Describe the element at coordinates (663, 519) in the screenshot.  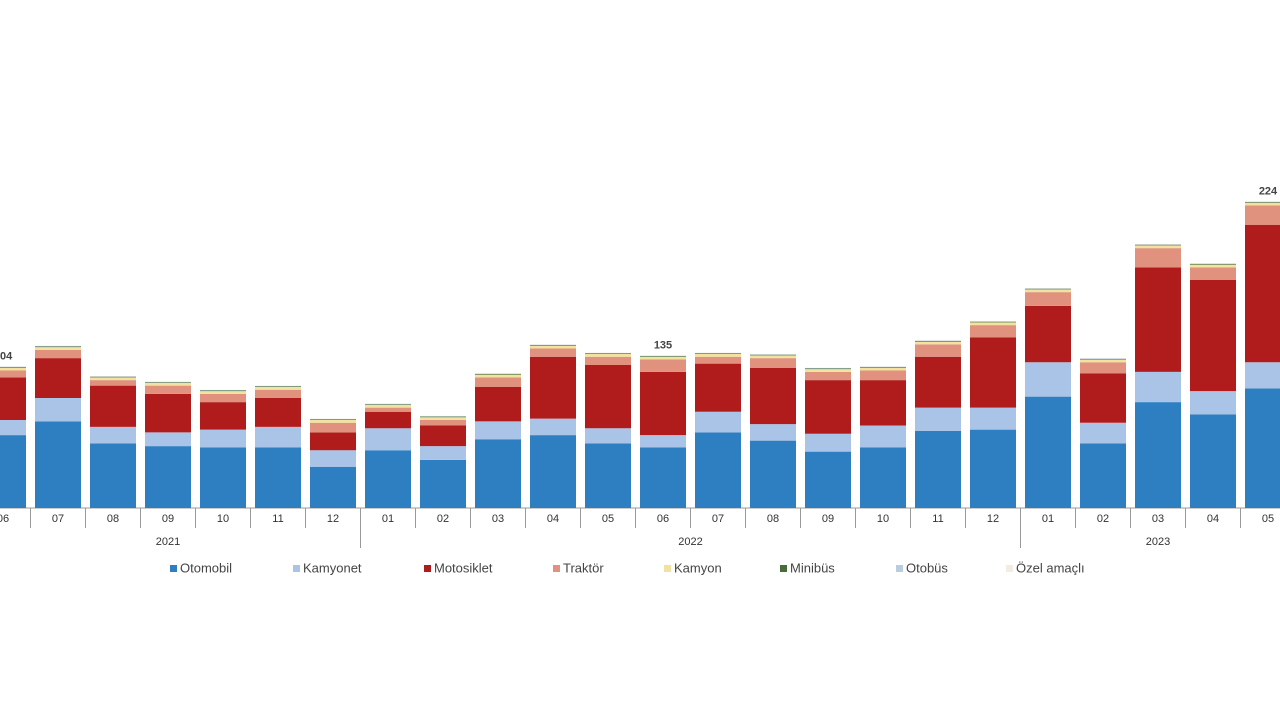
I see `x-tick-label: 06` at that location.